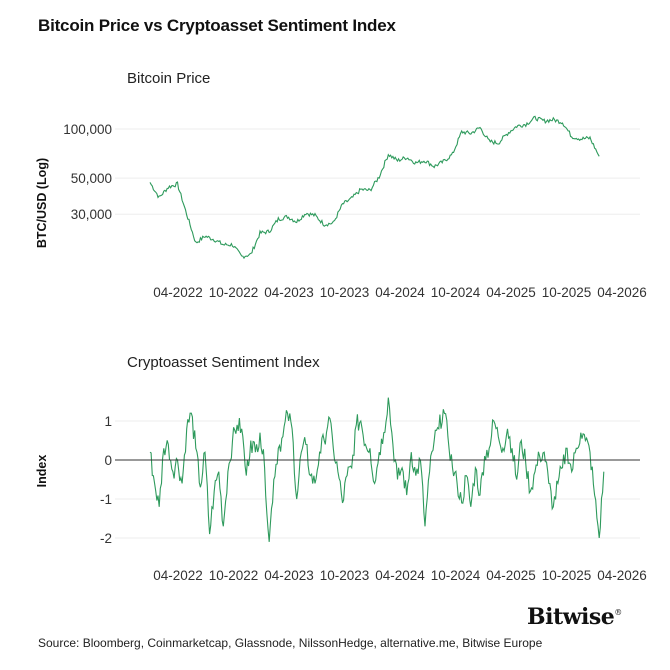 This screenshot has height=670, width=670. Describe the element at coordinates (91, 214) in the screenshot. I see `y-tick-label: 30,000` at that location.